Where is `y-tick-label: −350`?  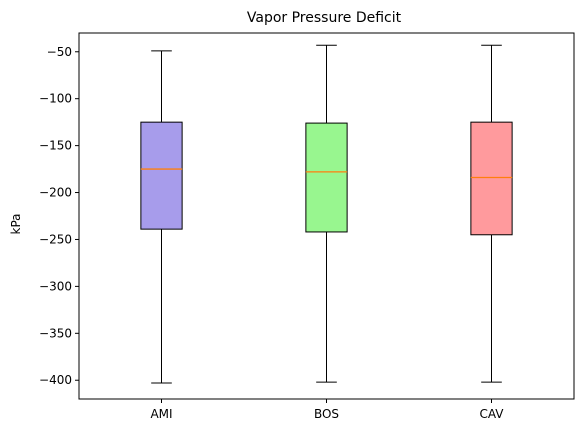 y-tick-label: −350 is located at coordinates (55, 333).